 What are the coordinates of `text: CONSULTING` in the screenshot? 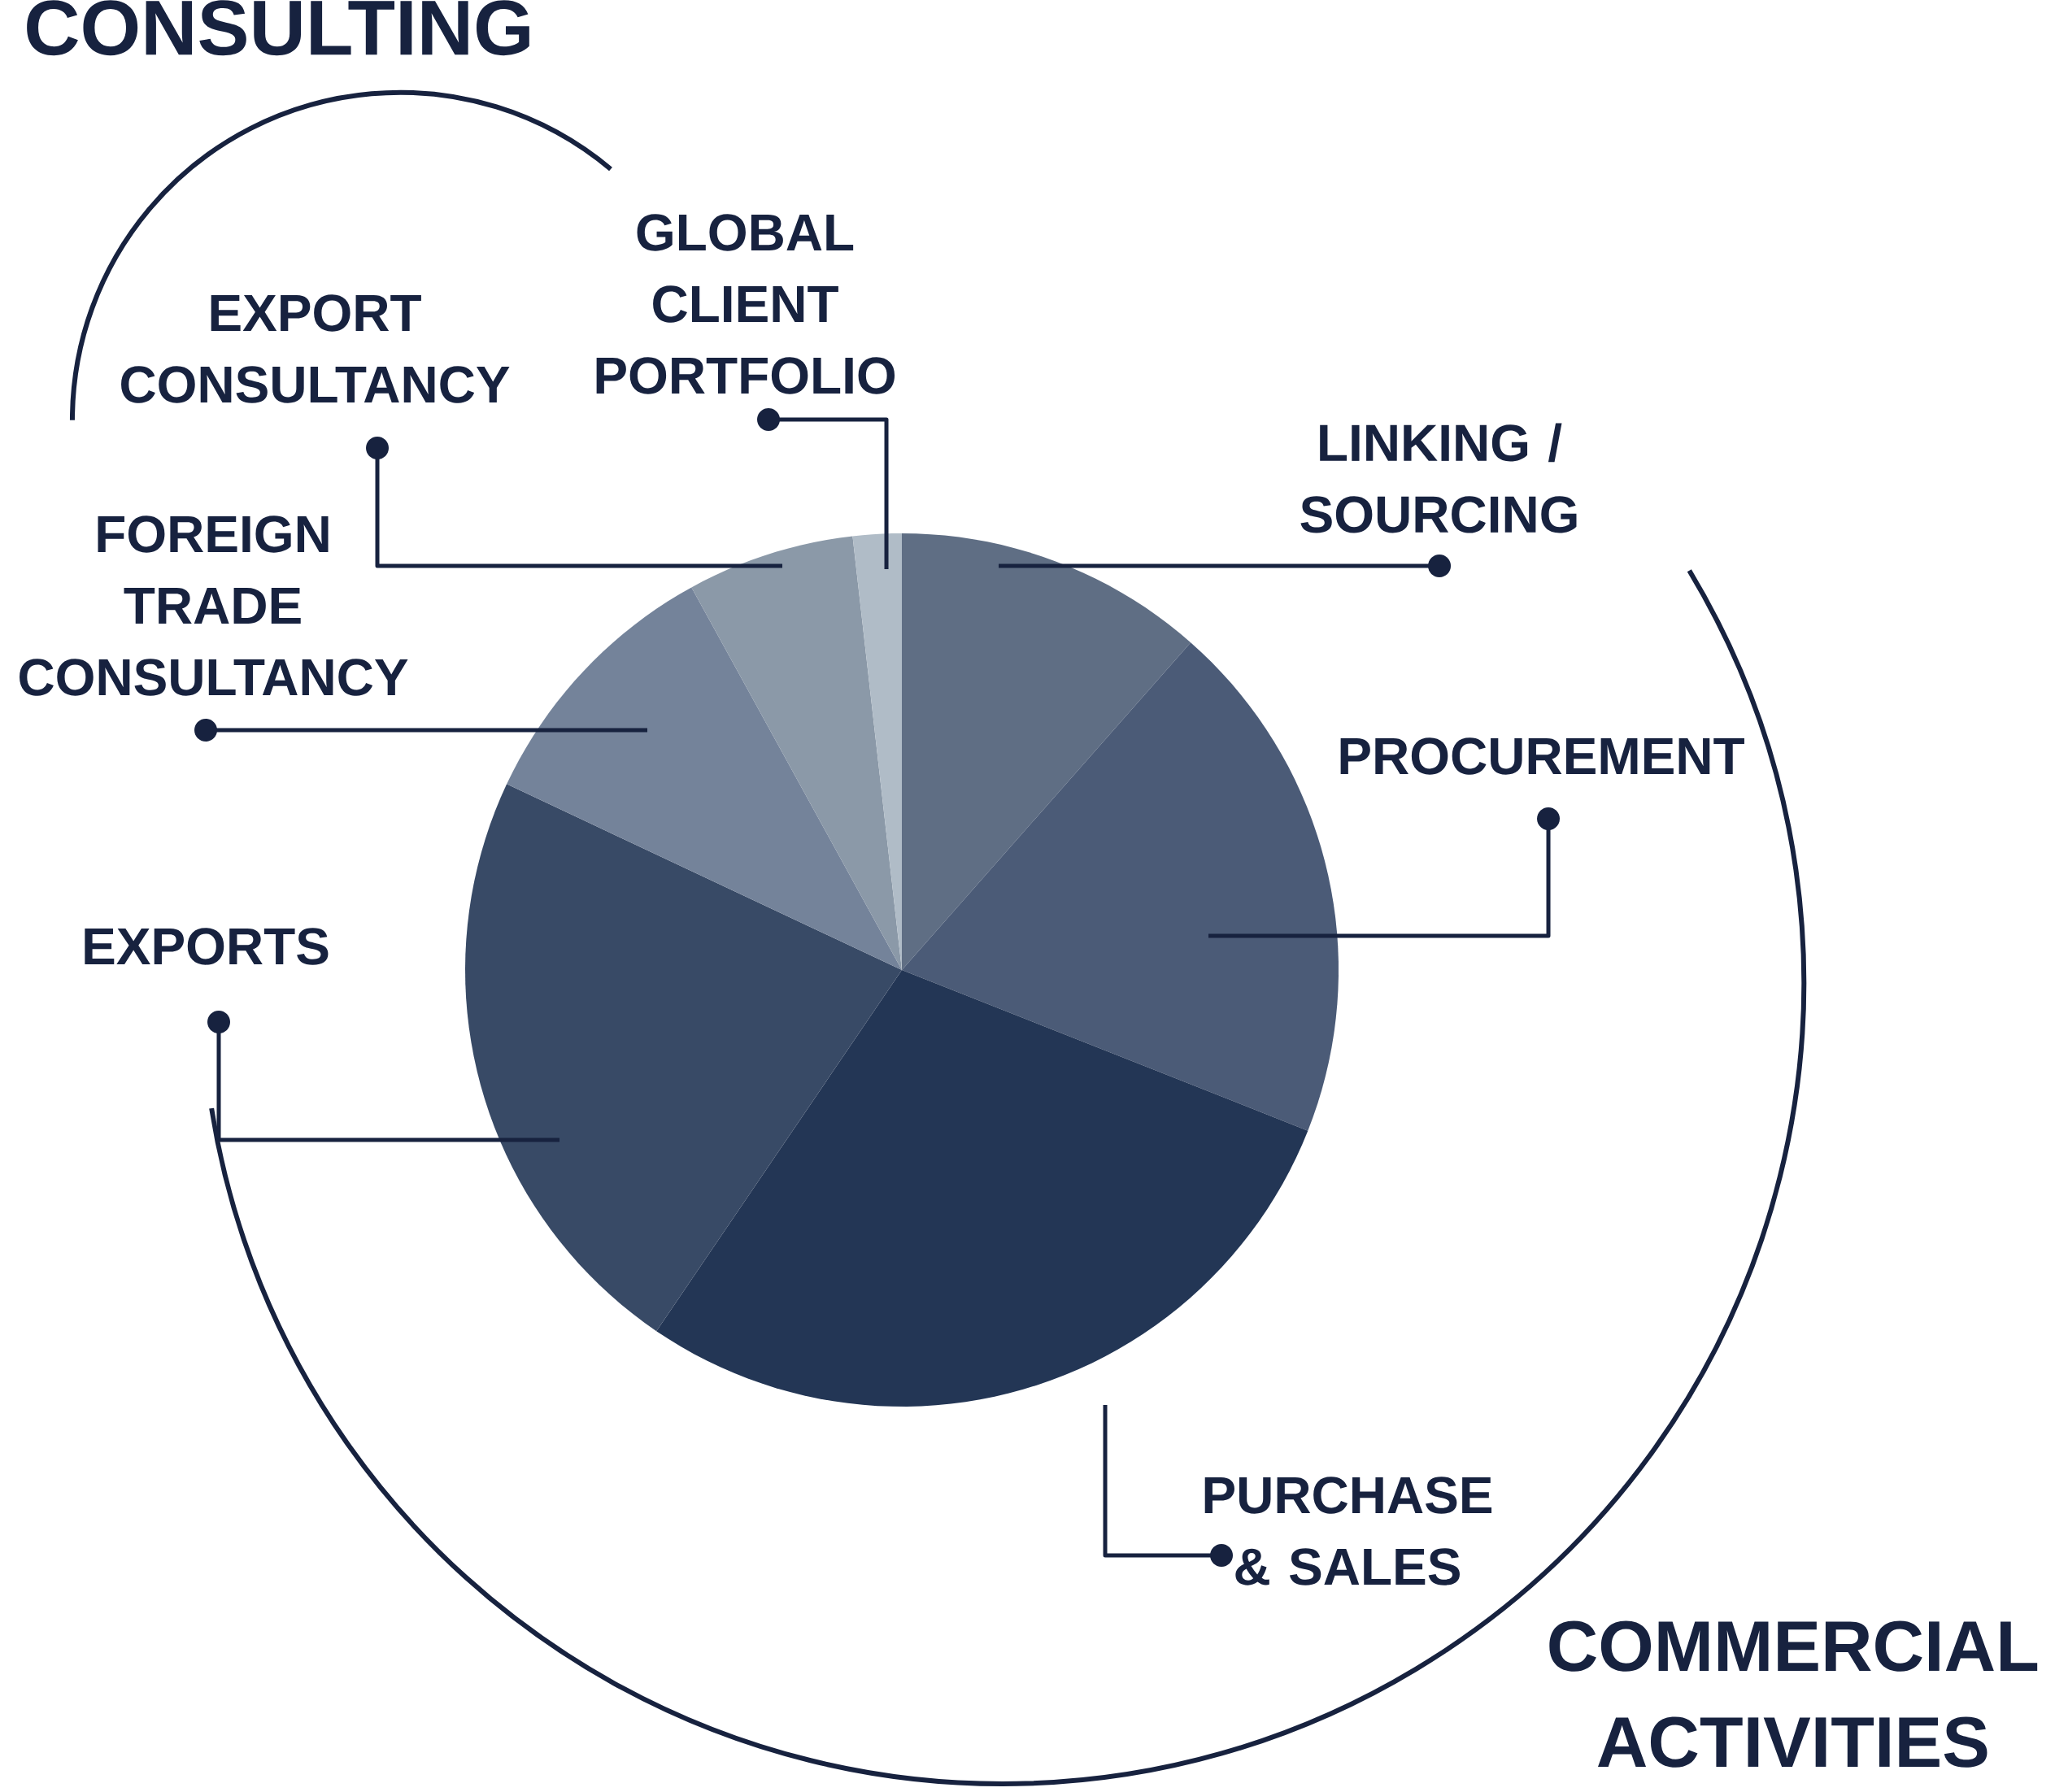 It's located at (278, 28).